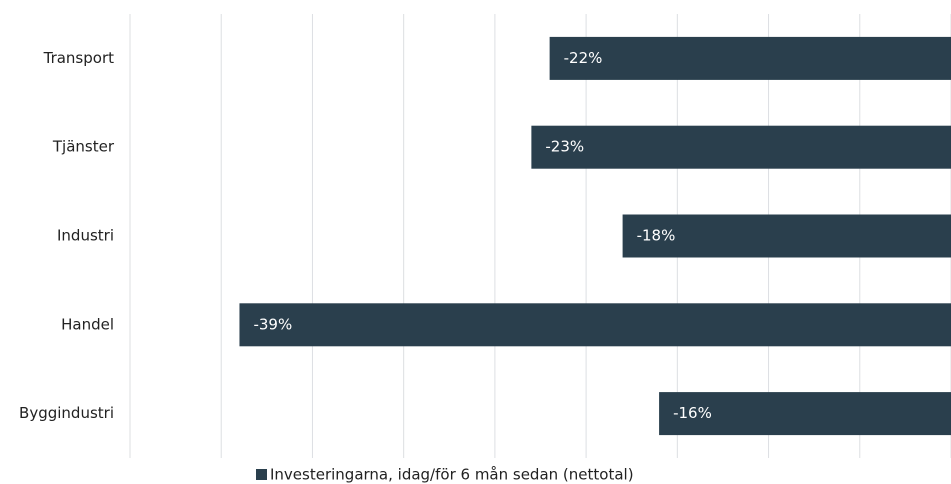 This screenshot has width=951, height=484. I want to click on data-label: -18%, so click(656, 236).